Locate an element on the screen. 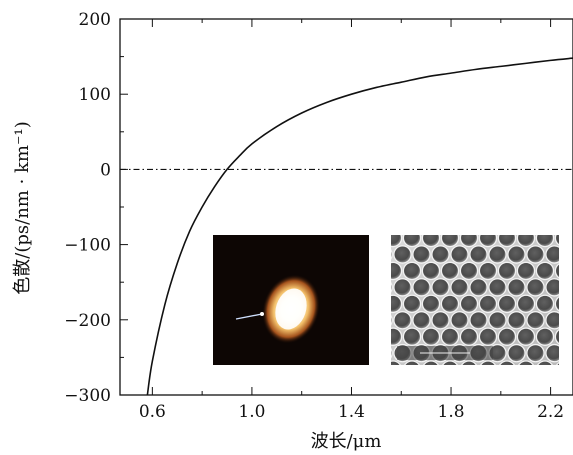  y-tick-label: −100 is located at coordinates (87, 246).